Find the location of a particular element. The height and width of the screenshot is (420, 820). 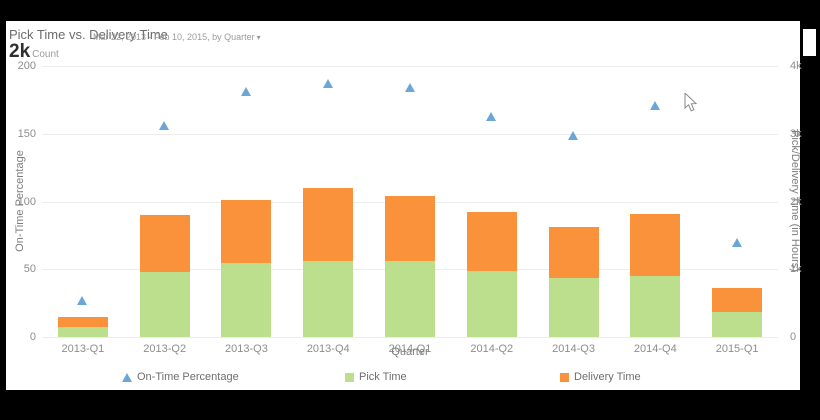

metric-label: Count is located at coordinates (45, 54).